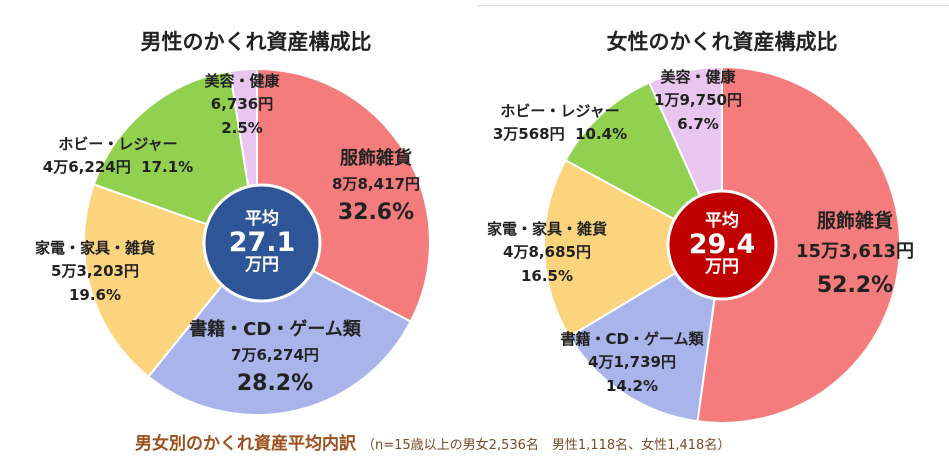 This screenshot has width=949, height=465. I want to click on male-center-circle, so click(262, 243).